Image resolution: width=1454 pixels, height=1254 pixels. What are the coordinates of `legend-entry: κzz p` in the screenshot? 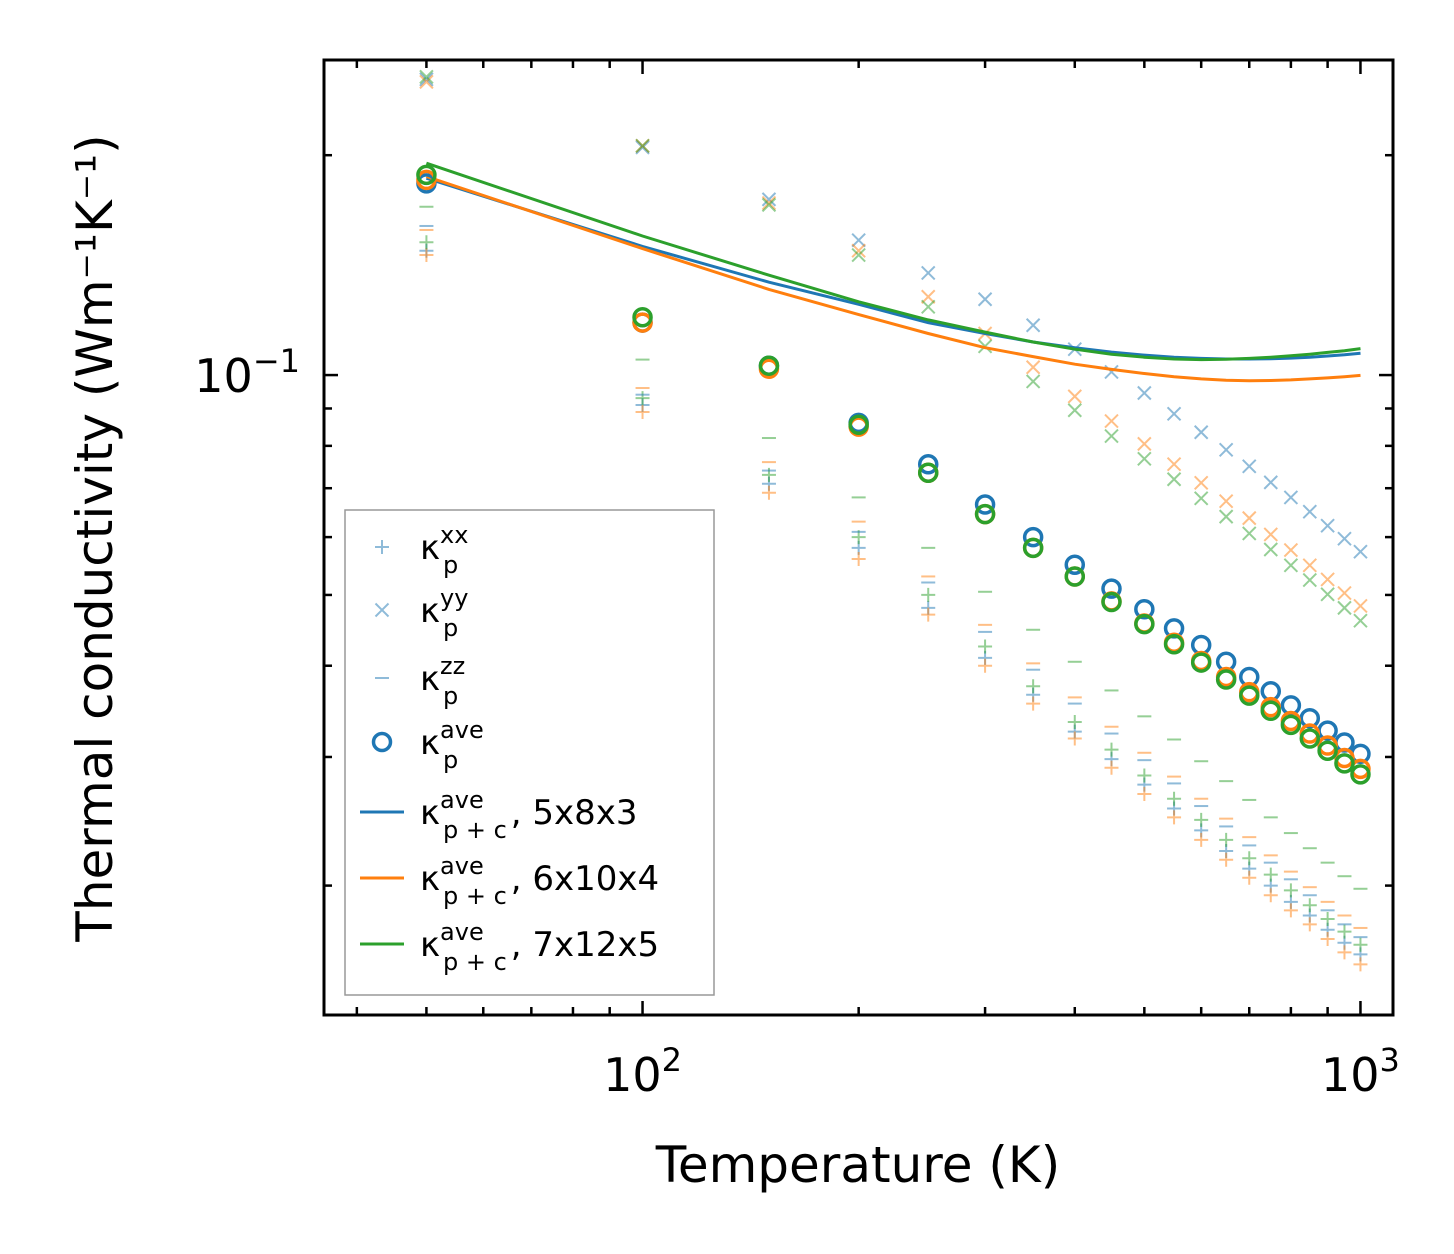 It's located at (420, 681).